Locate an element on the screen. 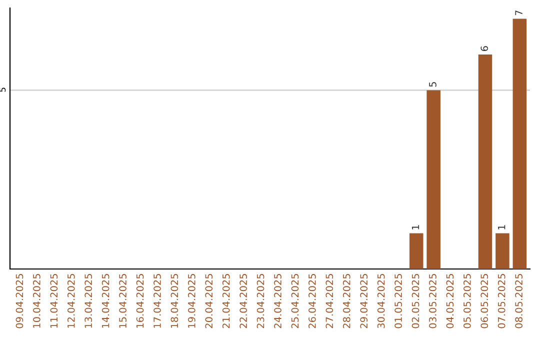 This screenshot has width=540, height=340. data-label: 5 is located at coordinates (432, 84).